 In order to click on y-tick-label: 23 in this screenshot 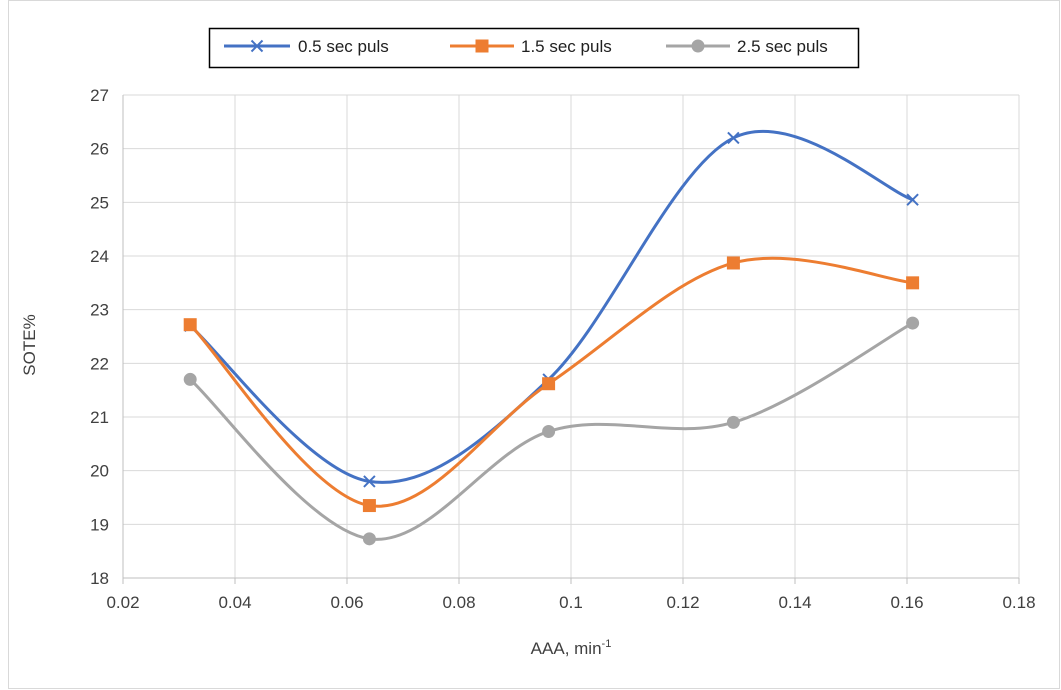, I will do `click(99, 310)`.